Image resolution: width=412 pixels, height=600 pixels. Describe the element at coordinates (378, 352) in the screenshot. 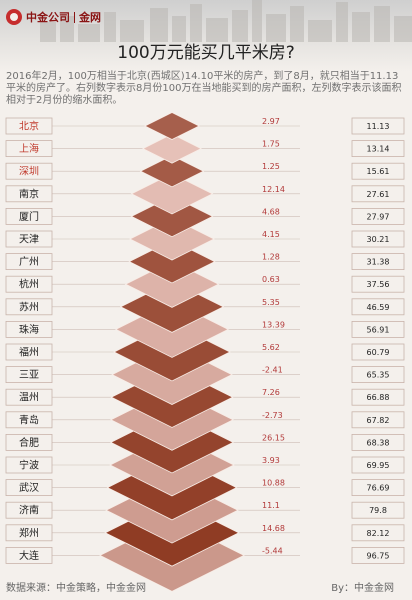

I see `area-value: 60.79` at that location.